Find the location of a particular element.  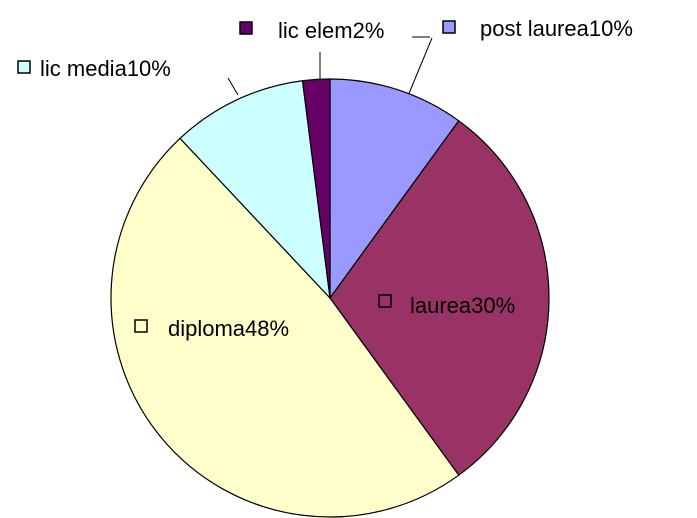

slice-label: lic elem2% is located at coordinates (331, 30).